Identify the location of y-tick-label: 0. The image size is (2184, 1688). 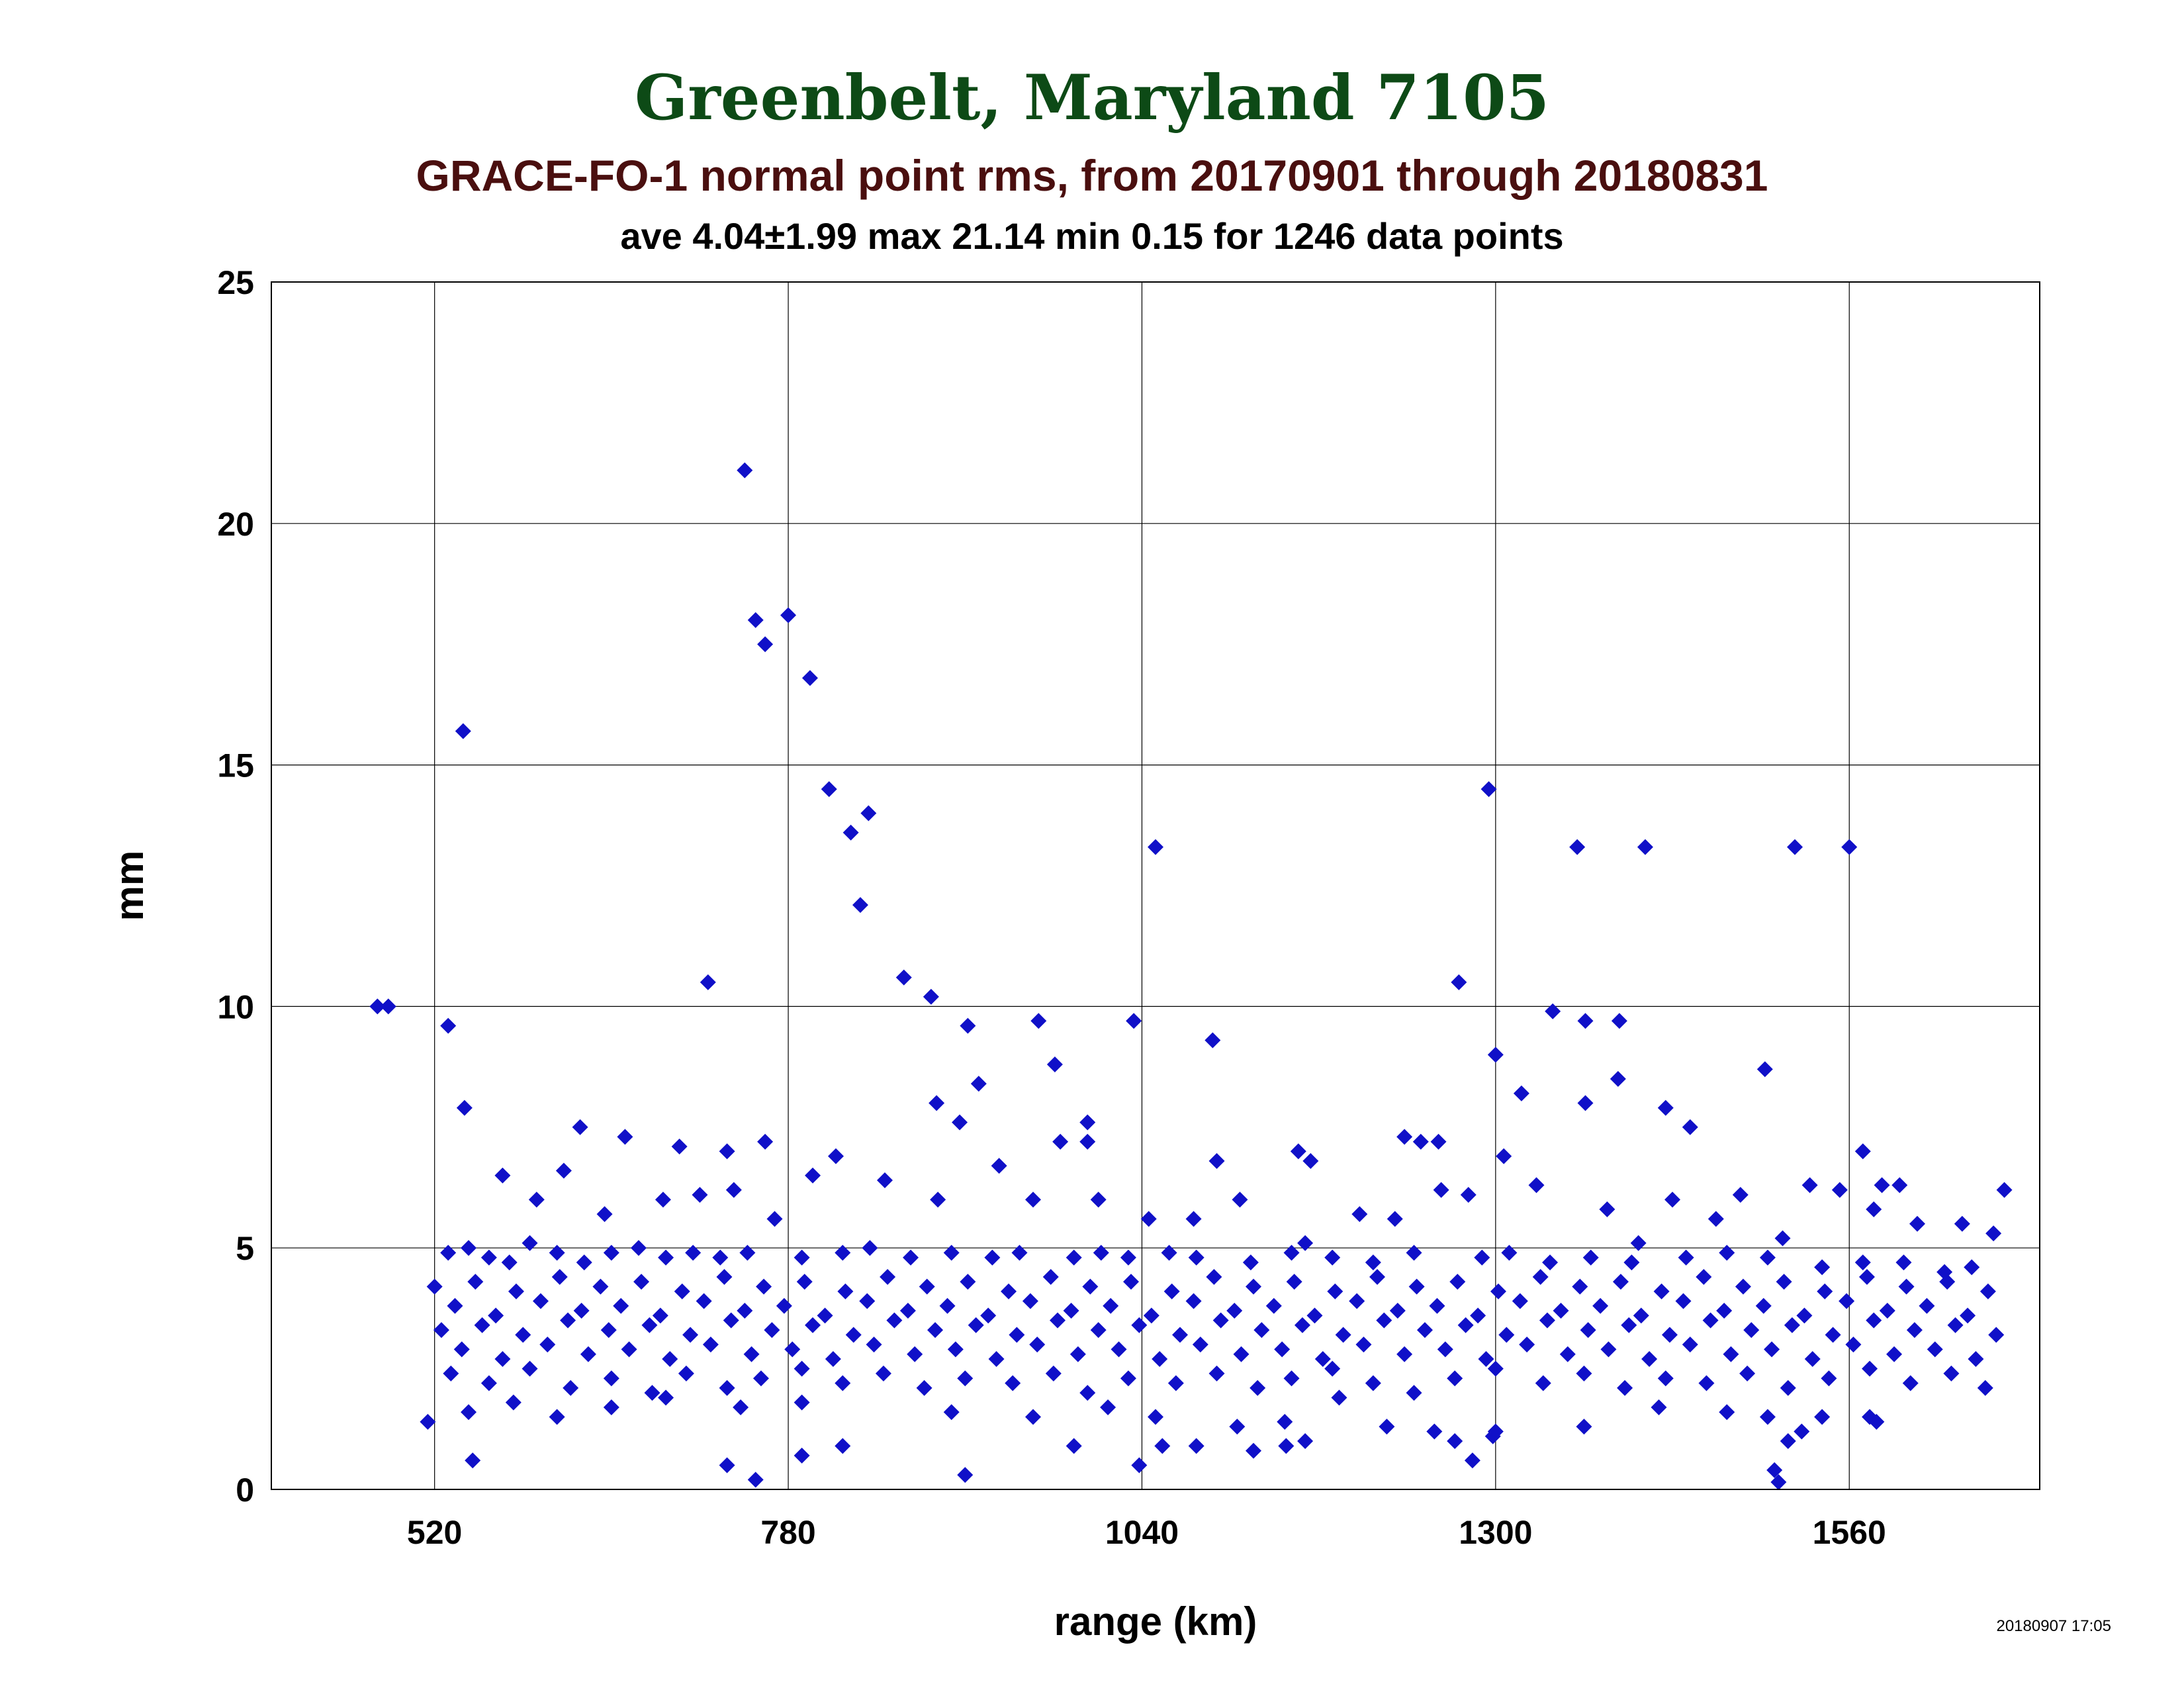
(245, 1490).